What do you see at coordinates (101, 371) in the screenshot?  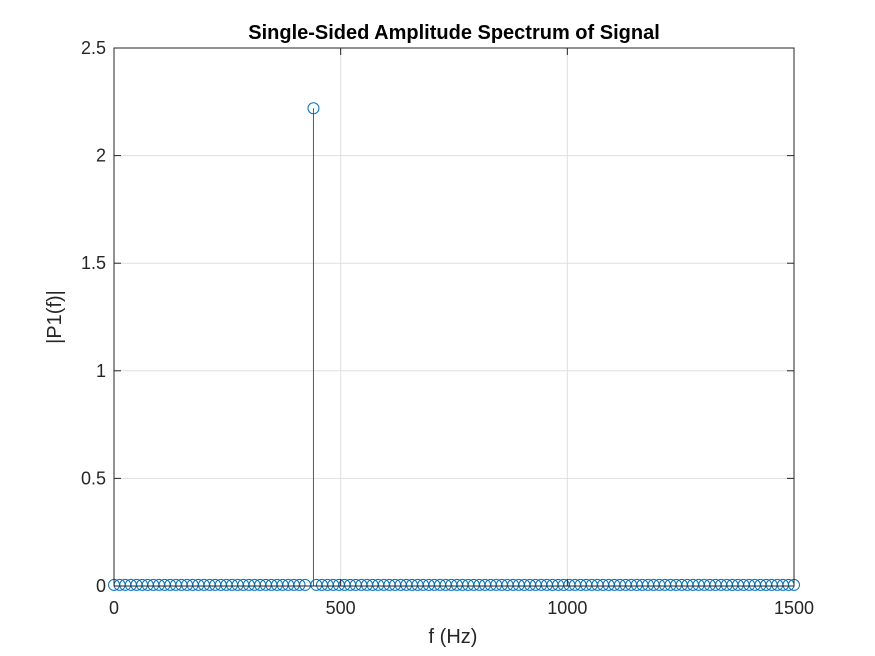 I see `y-tick-label: 1` at bounding box center [101, 371].